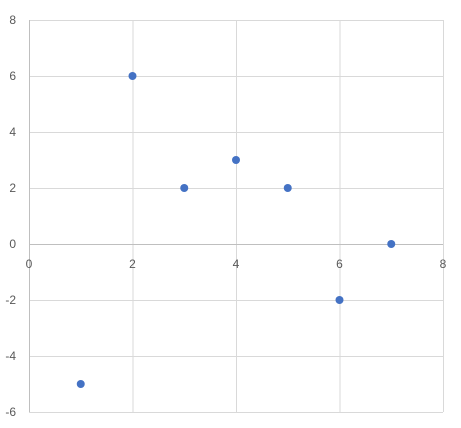 The image size is (461, 428). What do you see at coordinates (12, 132) in the screenshot?
I see `y-tick-label: 4` at bounding box center [12, 132].